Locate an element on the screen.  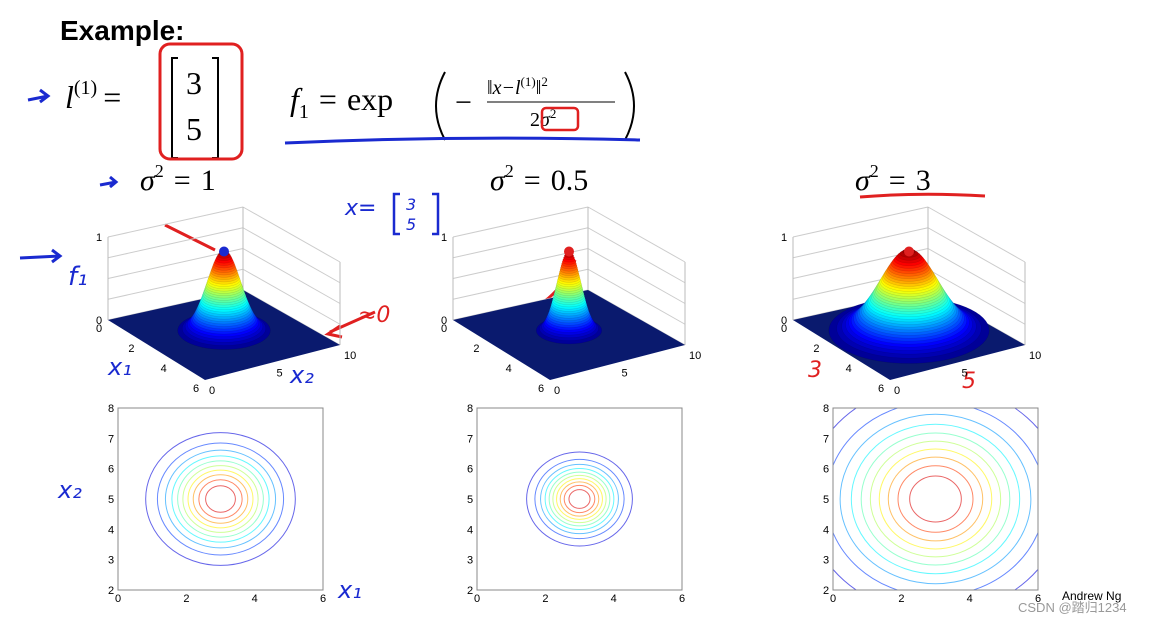
numerator: ‖x−l(1)‖2 is located at coordinates (517, 86).